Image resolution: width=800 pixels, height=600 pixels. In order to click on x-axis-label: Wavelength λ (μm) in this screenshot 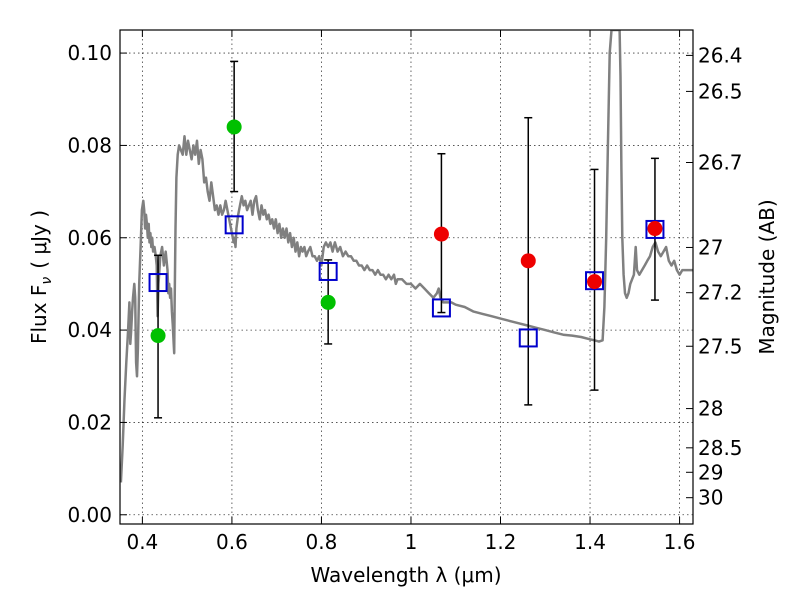, I will do `click(405, 575)`.